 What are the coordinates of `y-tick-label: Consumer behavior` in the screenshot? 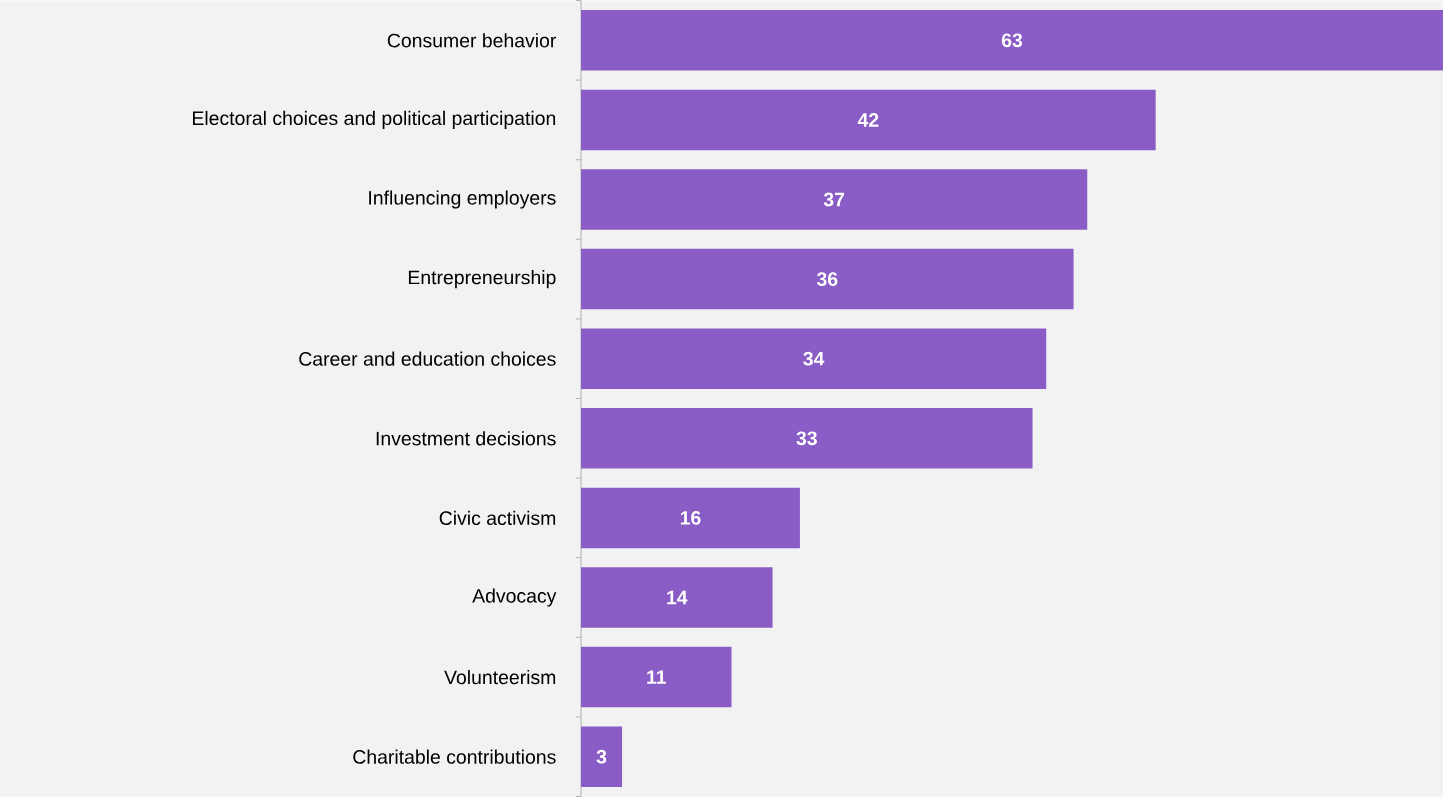 It's located at (472, 40).